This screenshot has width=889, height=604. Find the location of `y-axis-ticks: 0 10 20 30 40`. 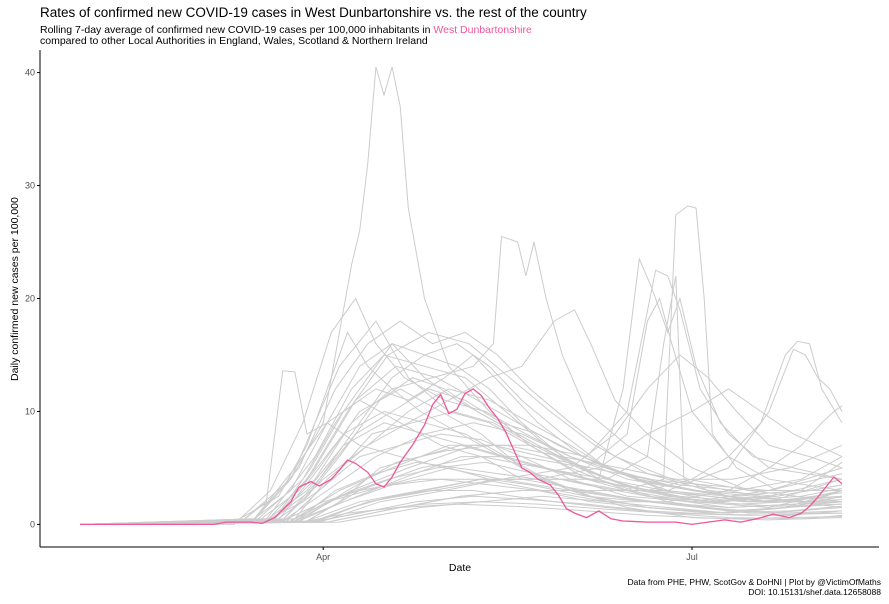

y-axis-ticks: 0 10 20 30 40 is located at coordinates (32, 298).